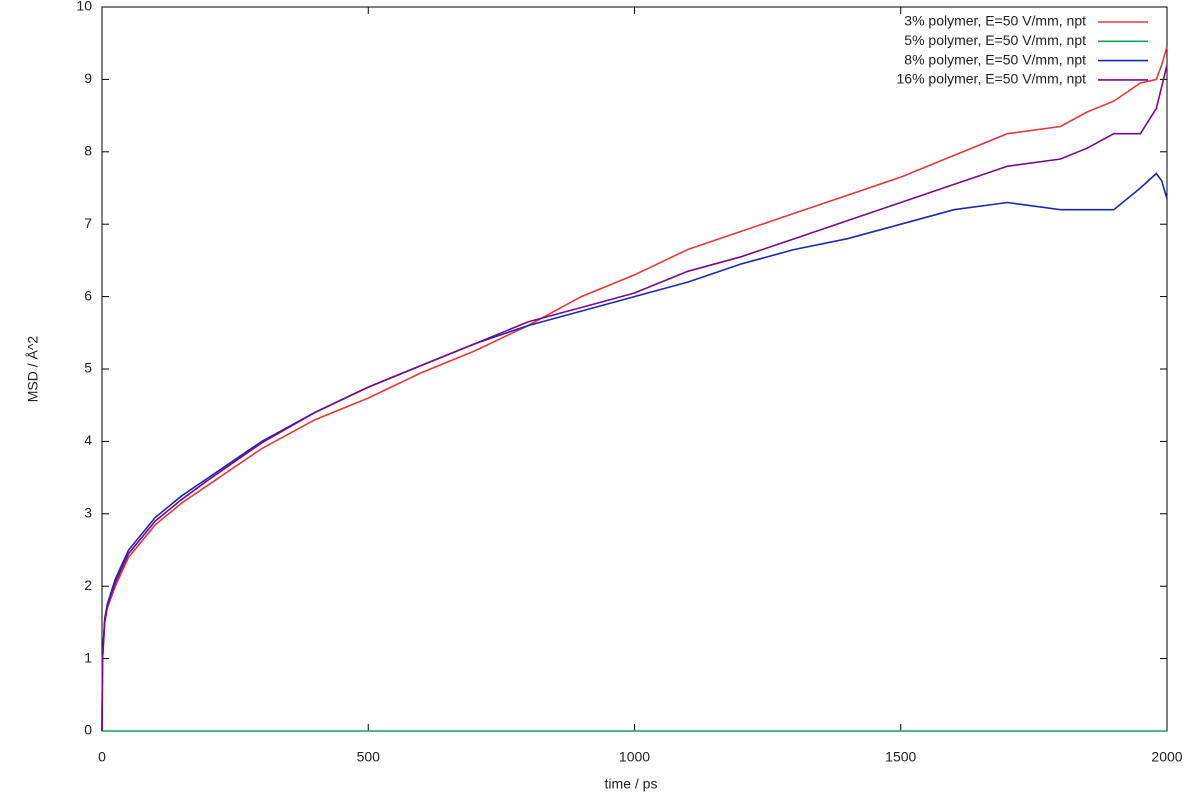 This screenshot has width=1200, height=800. I want to click on y-tick-label: 5, so click(88, 368).